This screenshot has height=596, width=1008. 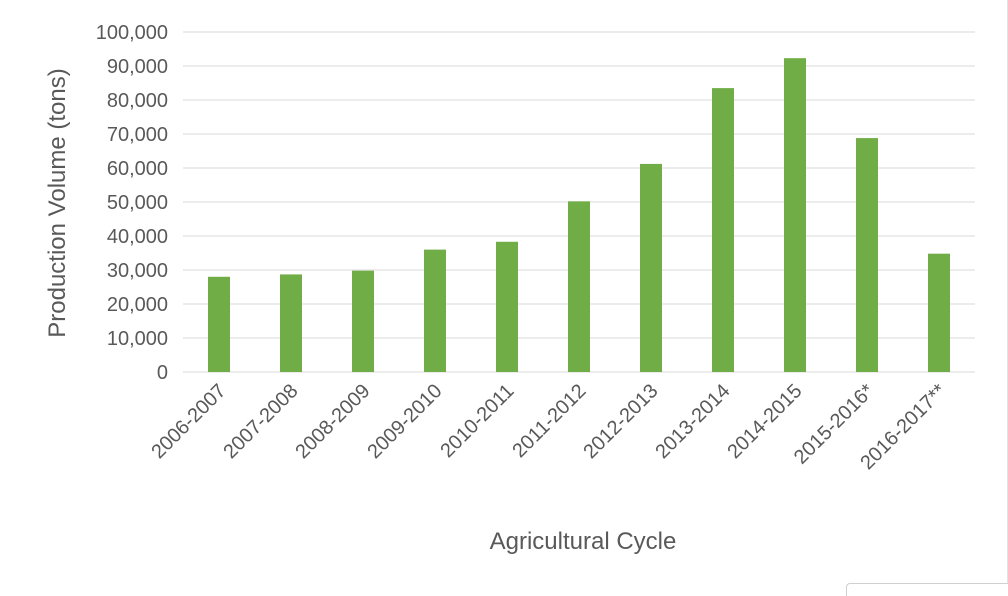 I want to click on y-tick-label: 60,000, so click(x=137, y=169).